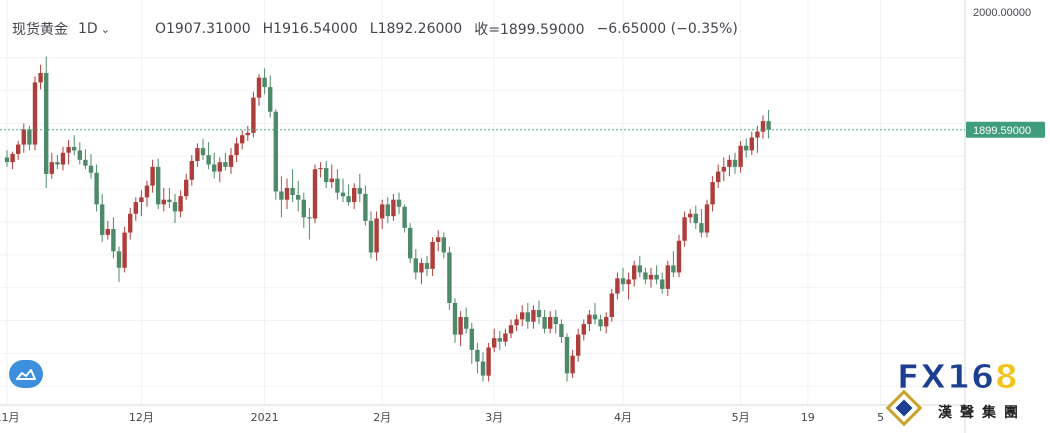 This screenshot has width=1050, height=433. I want to click on tradingview-logo-icon, so click(26, 374).